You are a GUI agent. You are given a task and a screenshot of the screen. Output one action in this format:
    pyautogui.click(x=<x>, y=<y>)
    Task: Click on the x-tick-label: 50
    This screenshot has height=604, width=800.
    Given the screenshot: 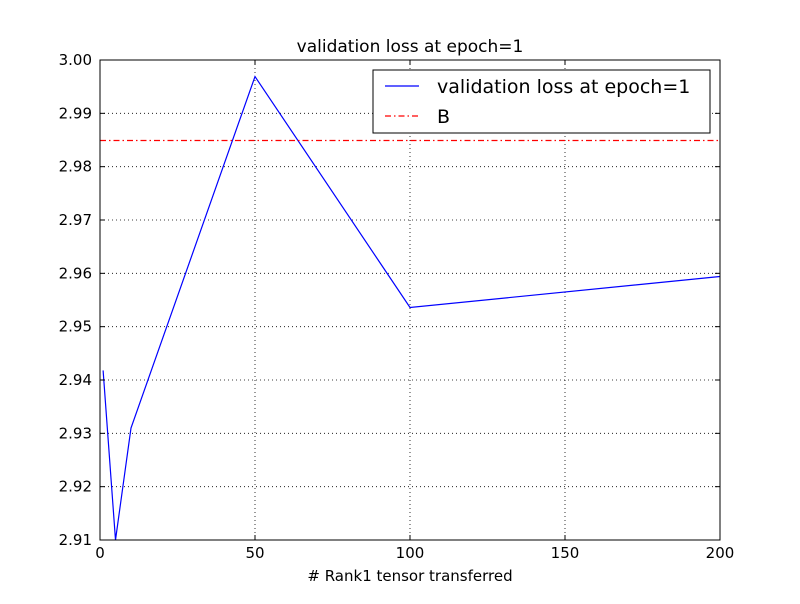 What is the action you would take?
    pyautogui.click(x=254, y=553)
    